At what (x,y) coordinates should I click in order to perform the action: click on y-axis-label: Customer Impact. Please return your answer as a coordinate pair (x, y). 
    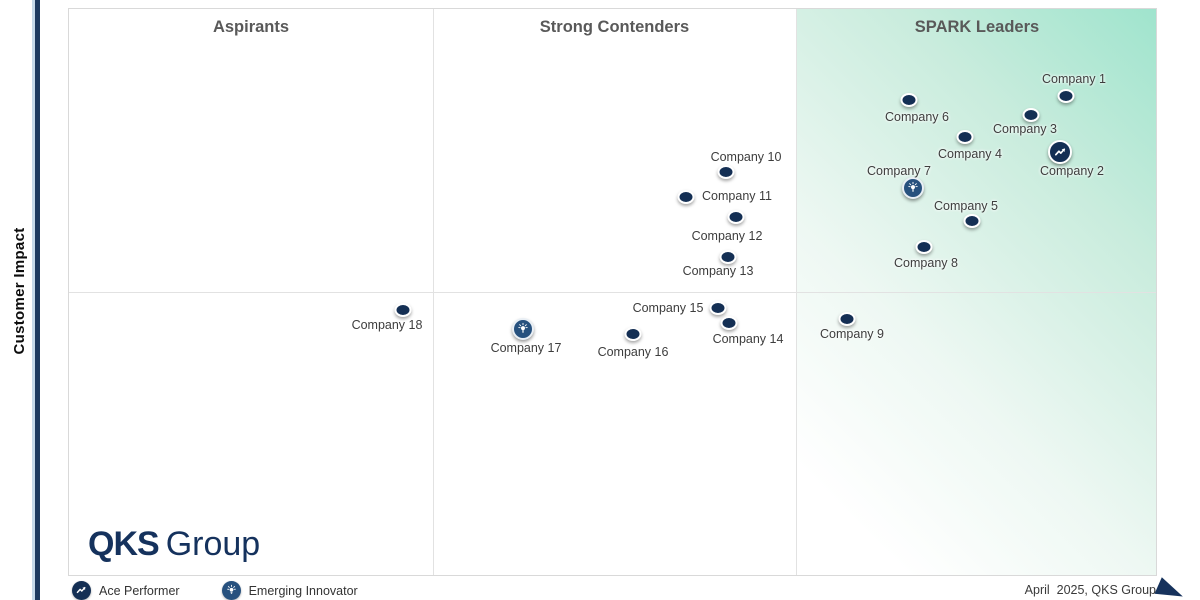
    Looking at the image, I should click on (19, 291).